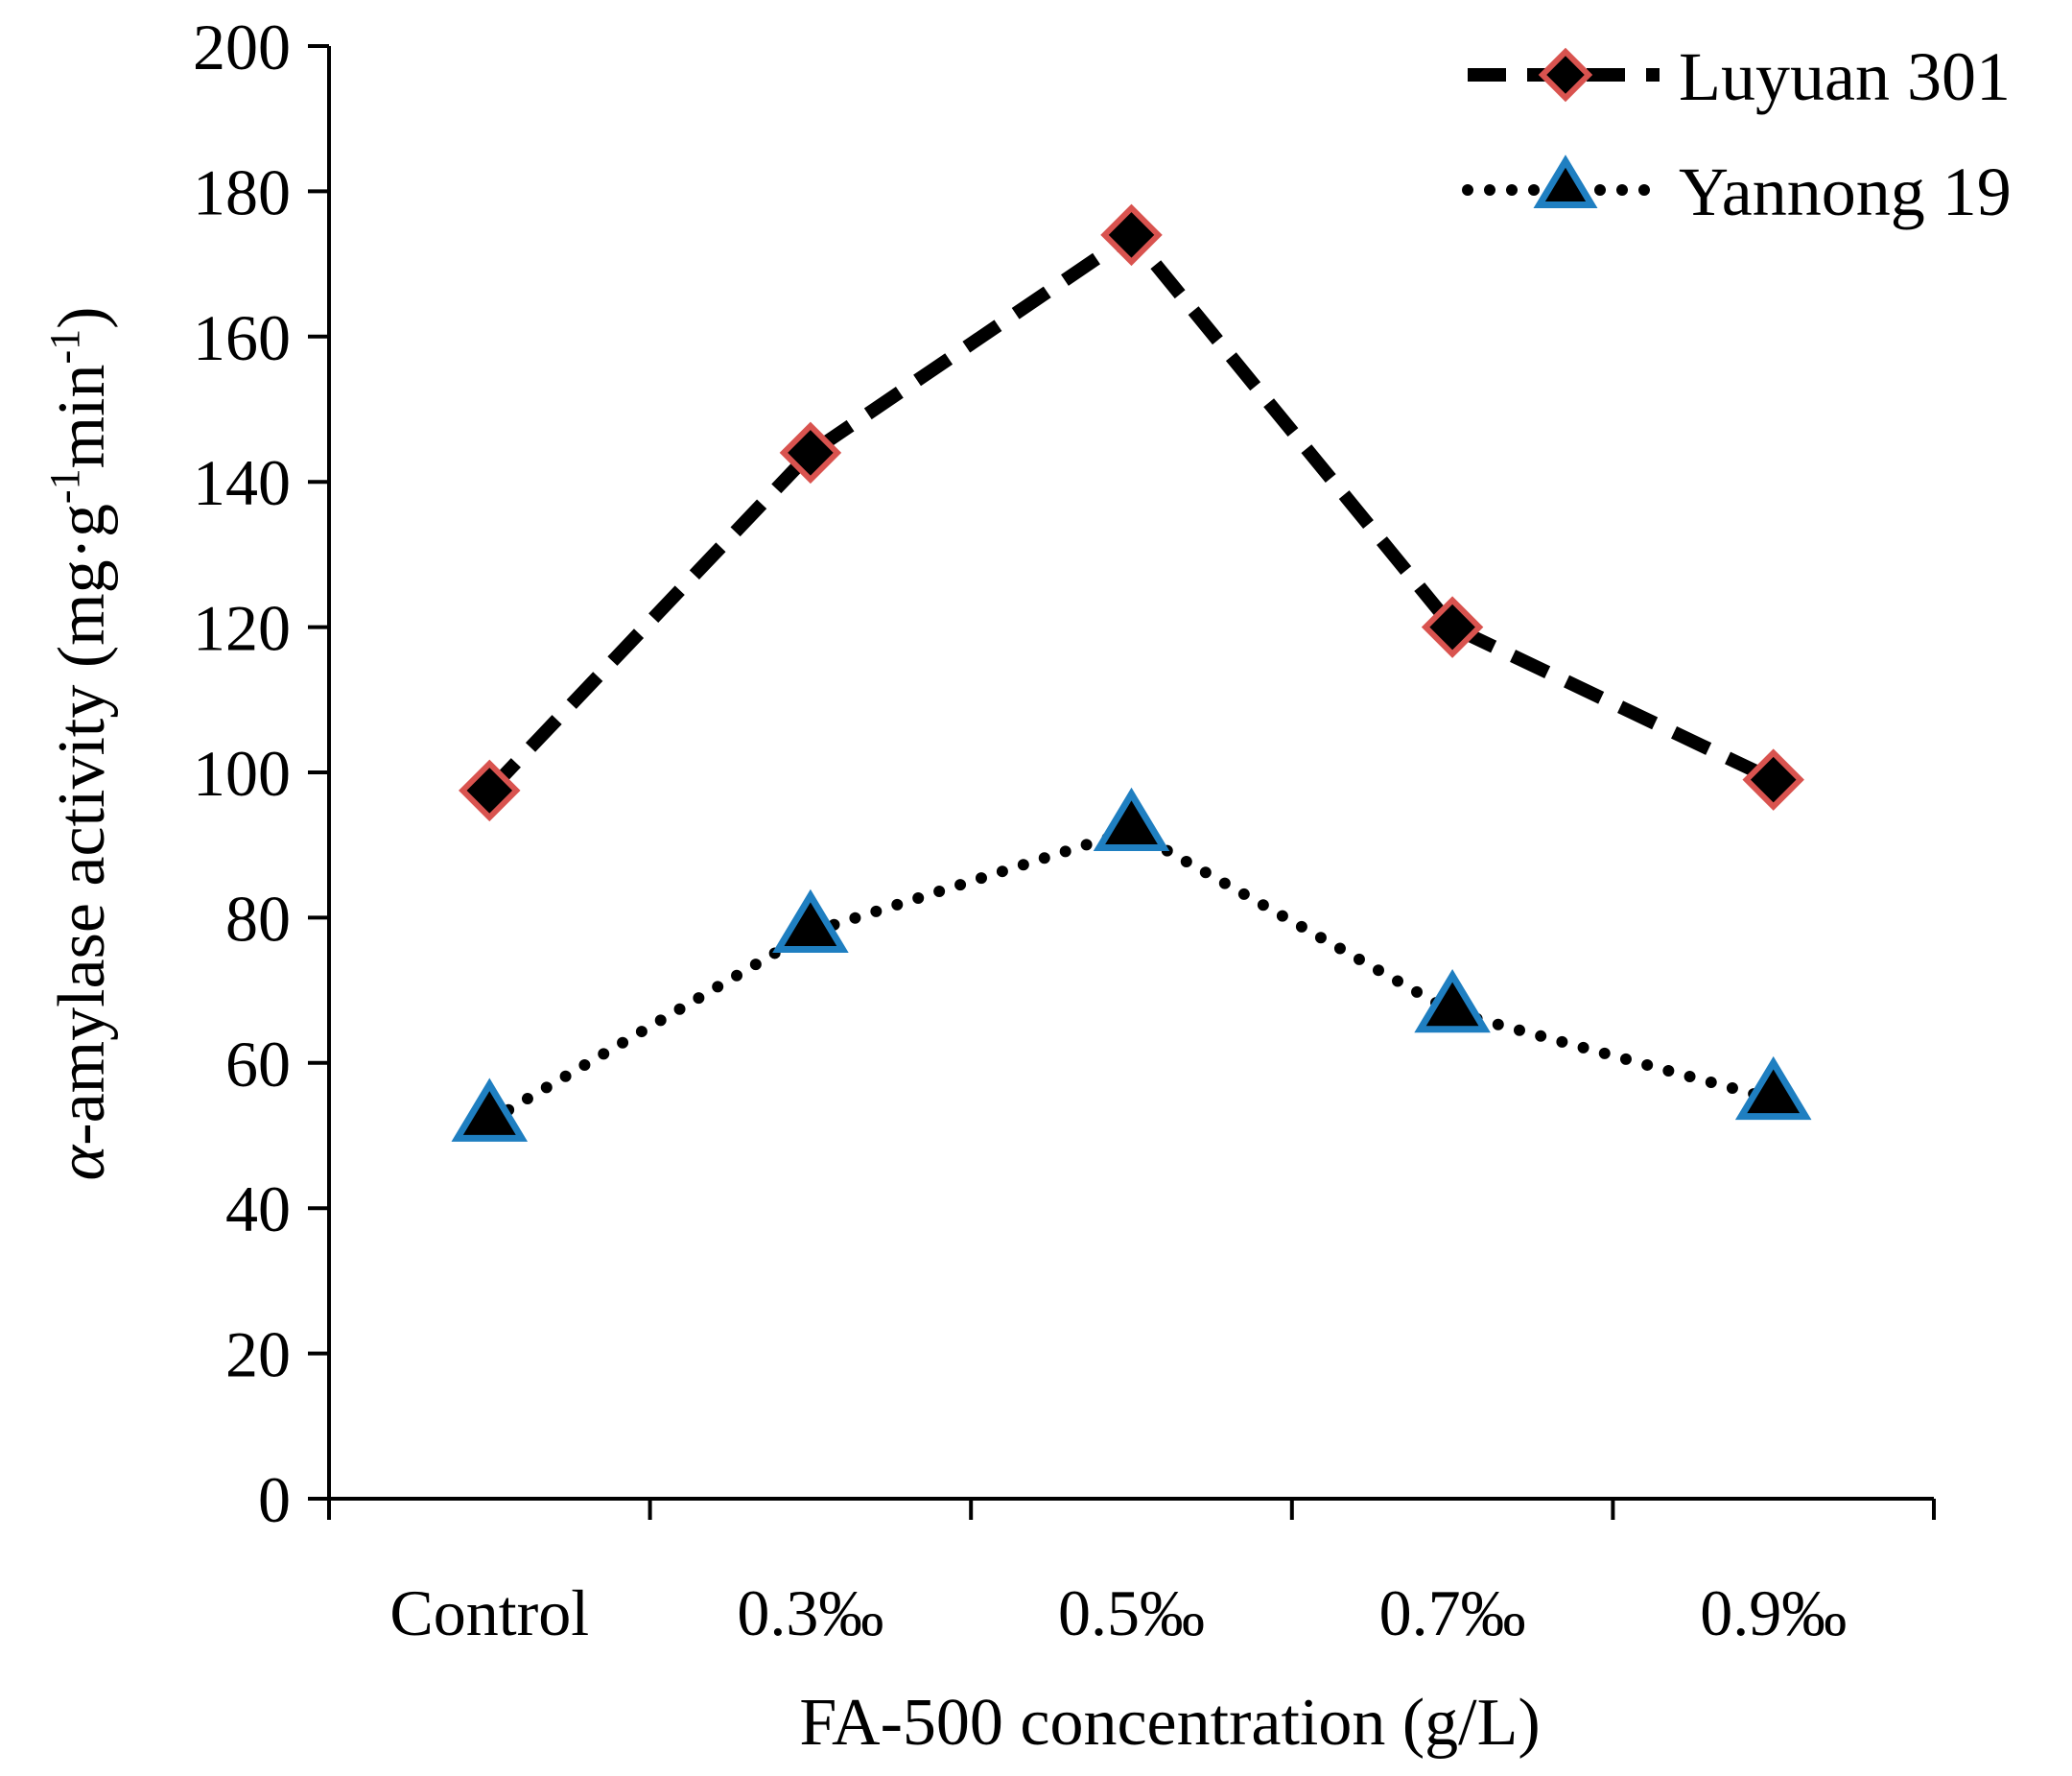  Describe the element at coordinates (82, 318) in the screenshot. I see `y-axis-title-close: )` at that location.